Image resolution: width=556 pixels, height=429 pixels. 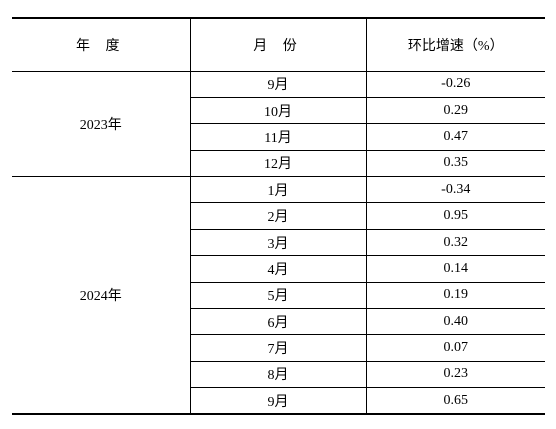 What do you see at coordinates (455, 243) in the screenshot?
I see `value-cell: 0.32` at bounding box center [455, 243].